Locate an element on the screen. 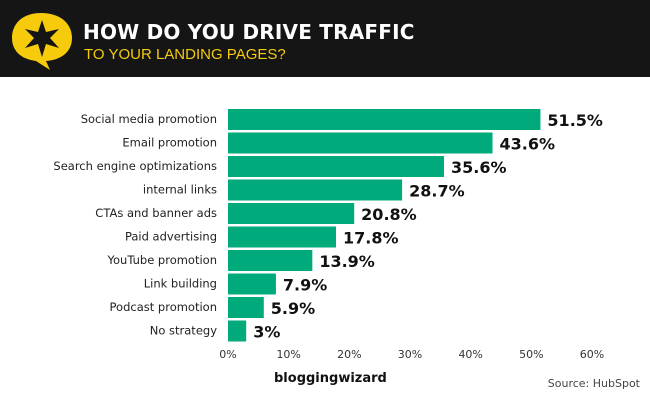 The height and width of the screenshot is (400, 650). value-label: 7.9% is located at coordinates (305, 285).